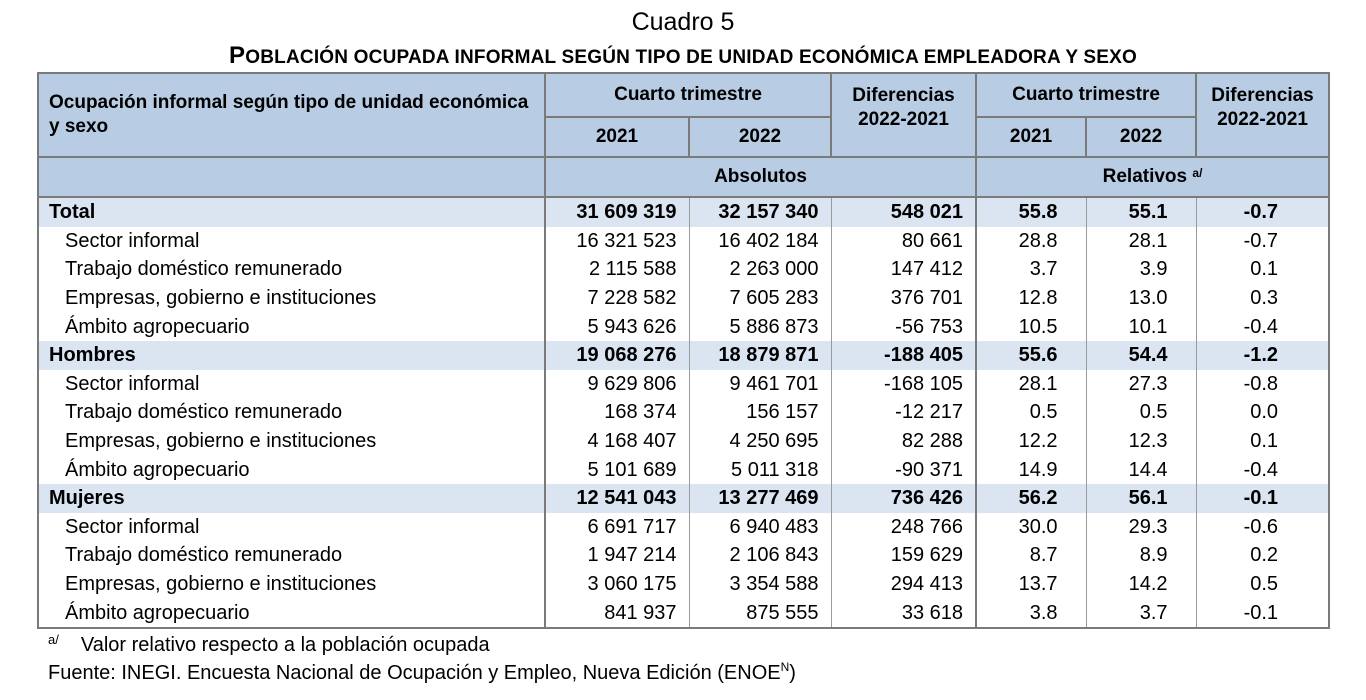  Describe the element at coordinates (1141, 355) in the screenshot. I see `rel-2022-cell: 54.4` at that location.